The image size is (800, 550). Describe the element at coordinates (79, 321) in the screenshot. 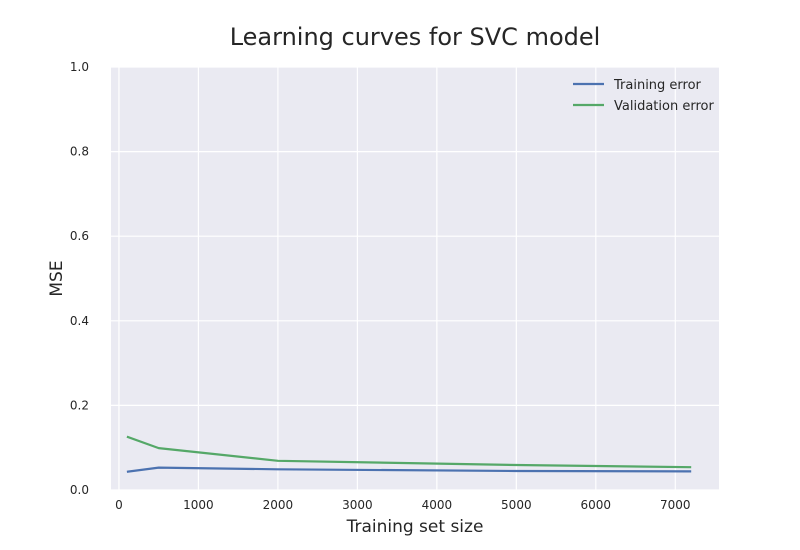

I see `y-tick-label: 0.4` at that location.